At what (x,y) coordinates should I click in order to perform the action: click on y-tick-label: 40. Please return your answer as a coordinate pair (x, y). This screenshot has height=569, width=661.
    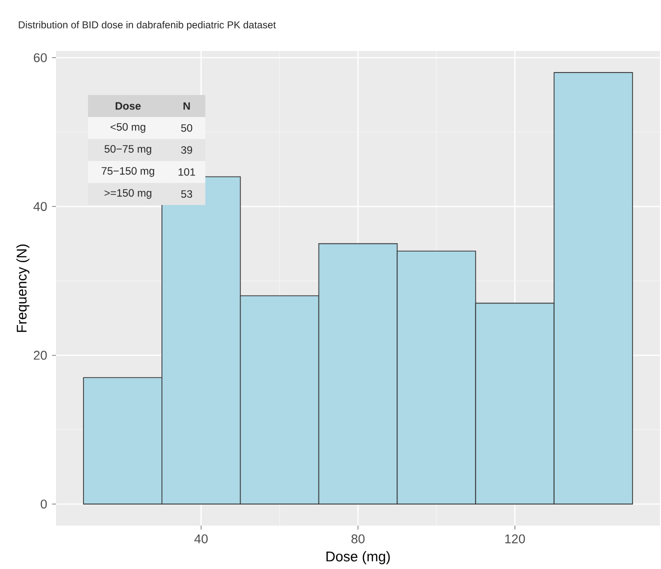
    Looking at the image, I should click on (40, 207).